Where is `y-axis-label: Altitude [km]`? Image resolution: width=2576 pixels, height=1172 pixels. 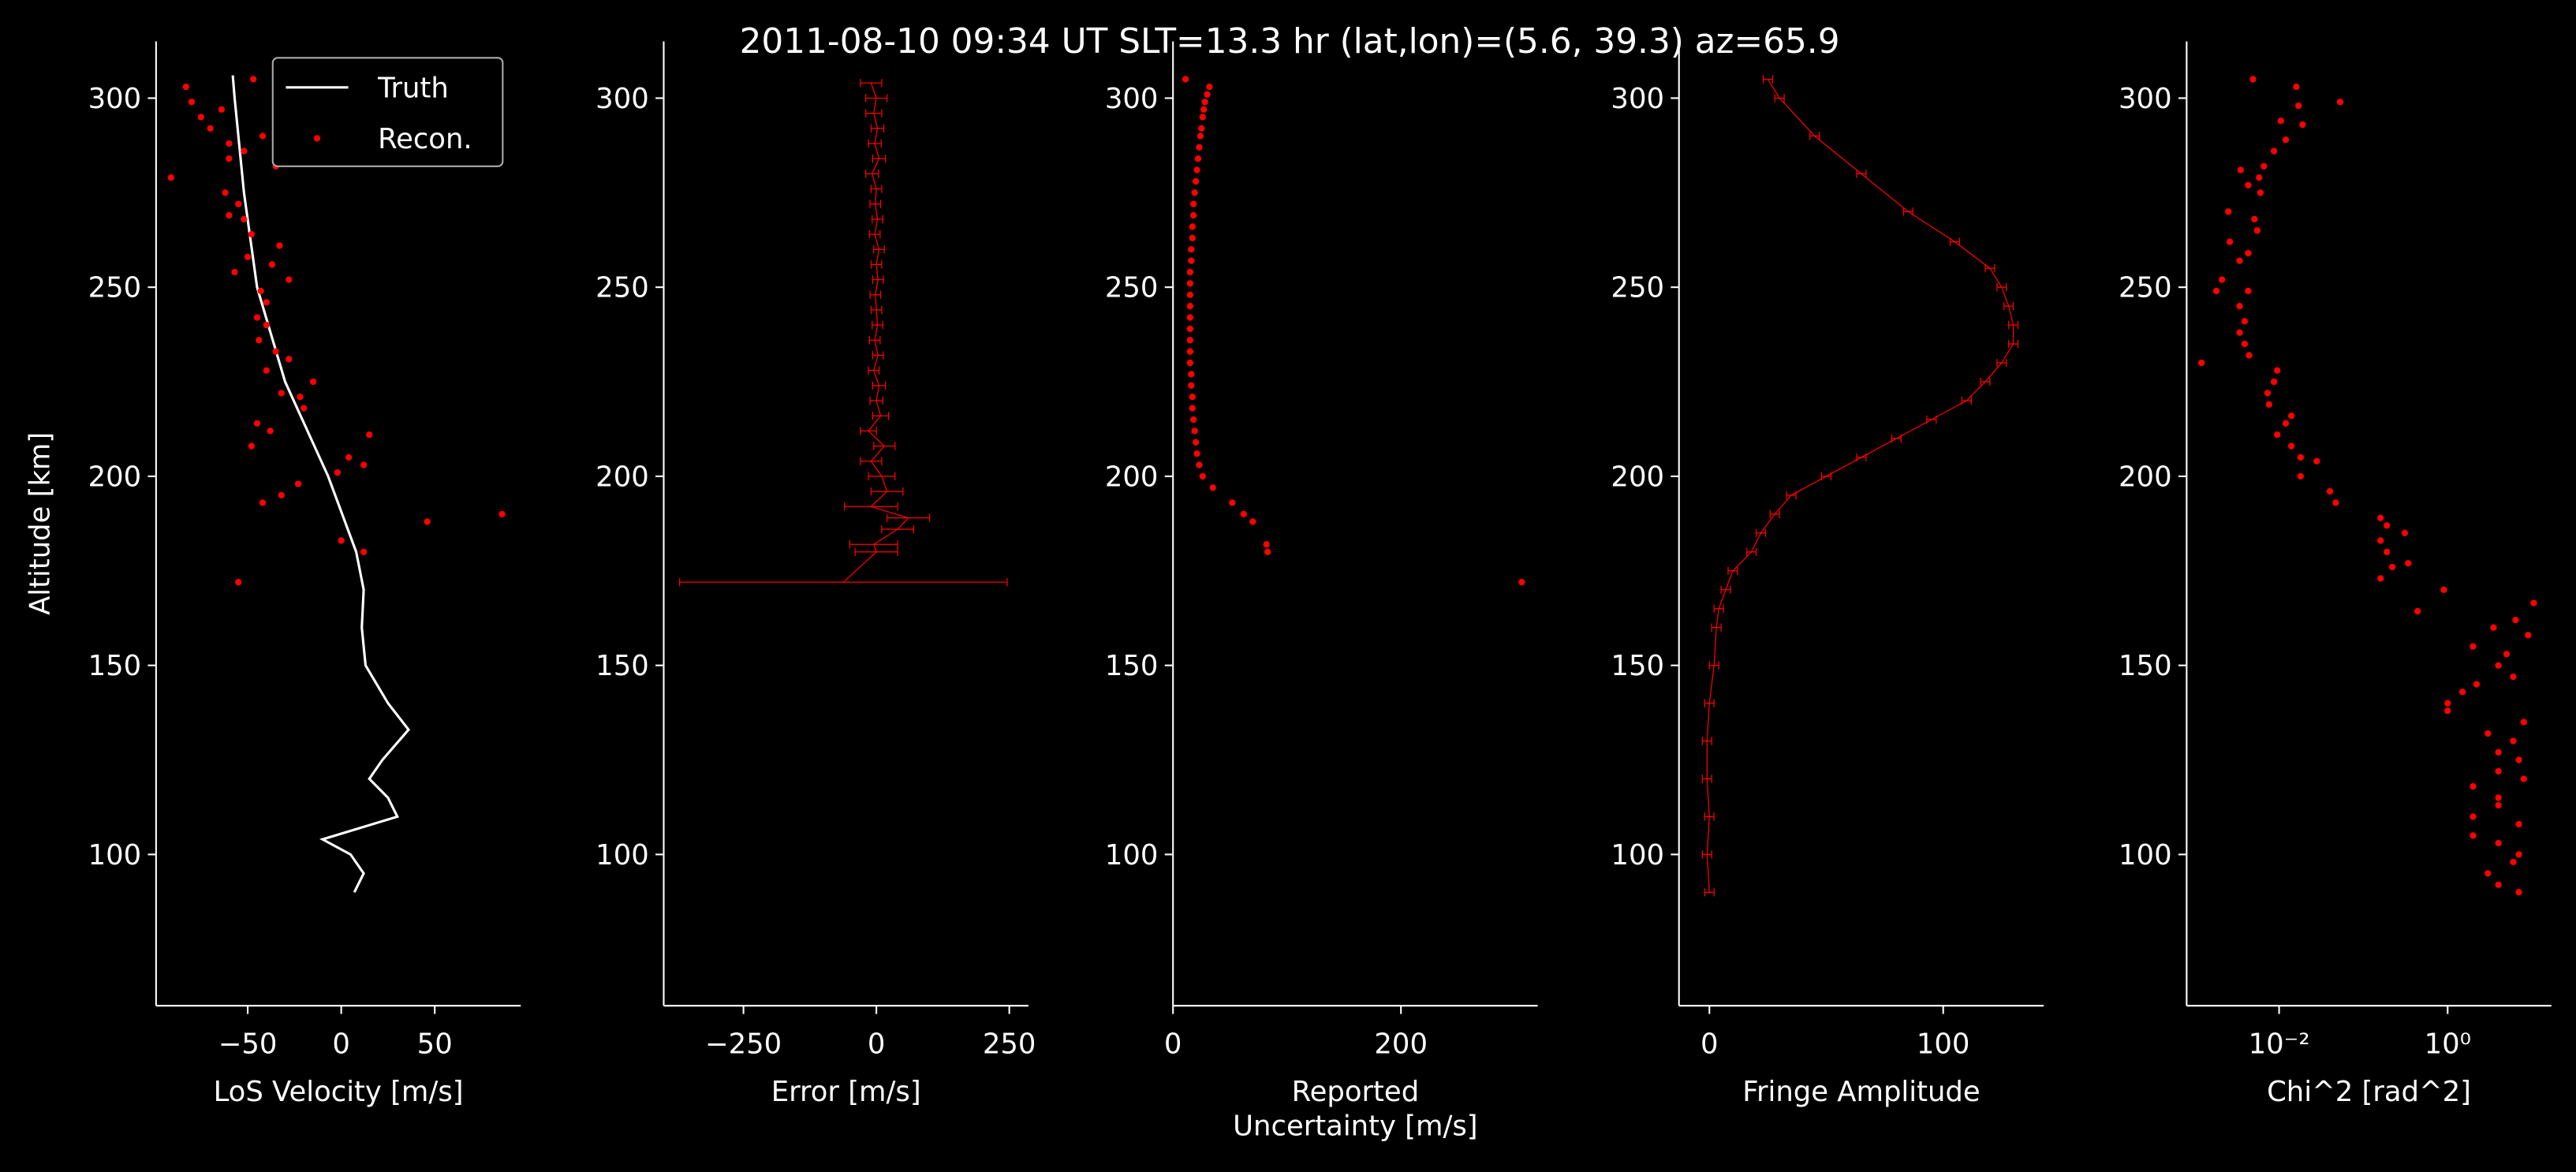 y-axis-label: Altitude [km] is located at coordinates (40, 523).